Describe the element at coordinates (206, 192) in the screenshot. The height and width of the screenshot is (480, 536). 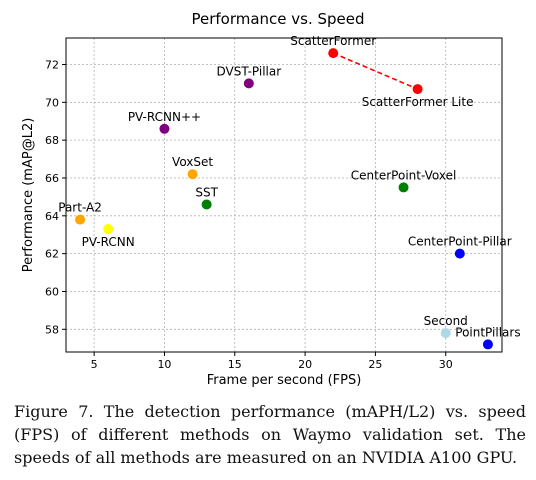
I see `point-label: SST` at that location.